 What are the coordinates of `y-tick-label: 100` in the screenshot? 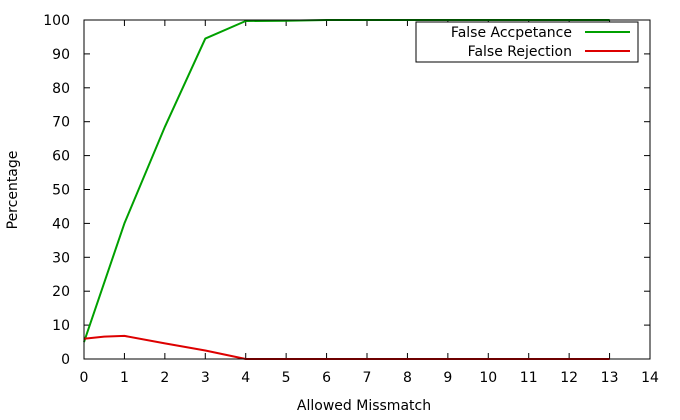 It's located at (56, 21).